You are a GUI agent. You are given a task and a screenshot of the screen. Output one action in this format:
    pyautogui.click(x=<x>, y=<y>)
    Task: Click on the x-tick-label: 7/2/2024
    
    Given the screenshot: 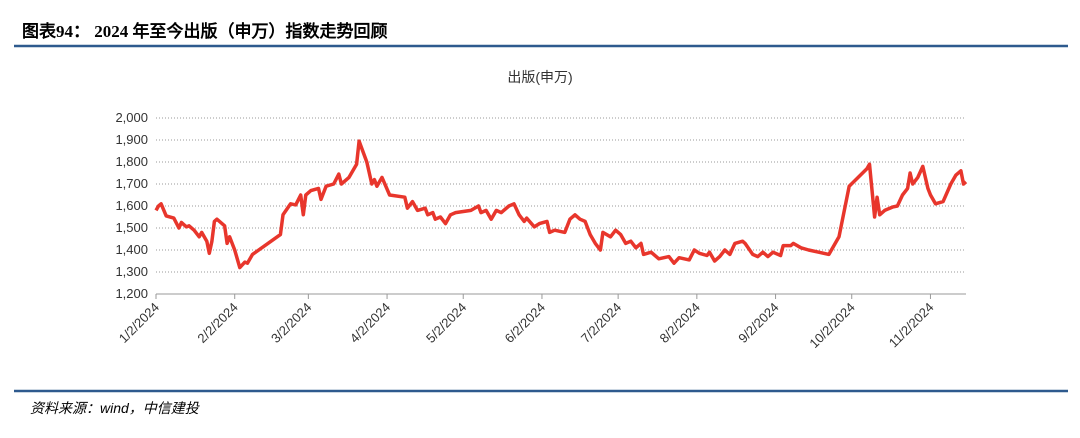 What is the action you would take?
    pyautogui.click(x=601, y=323)
    